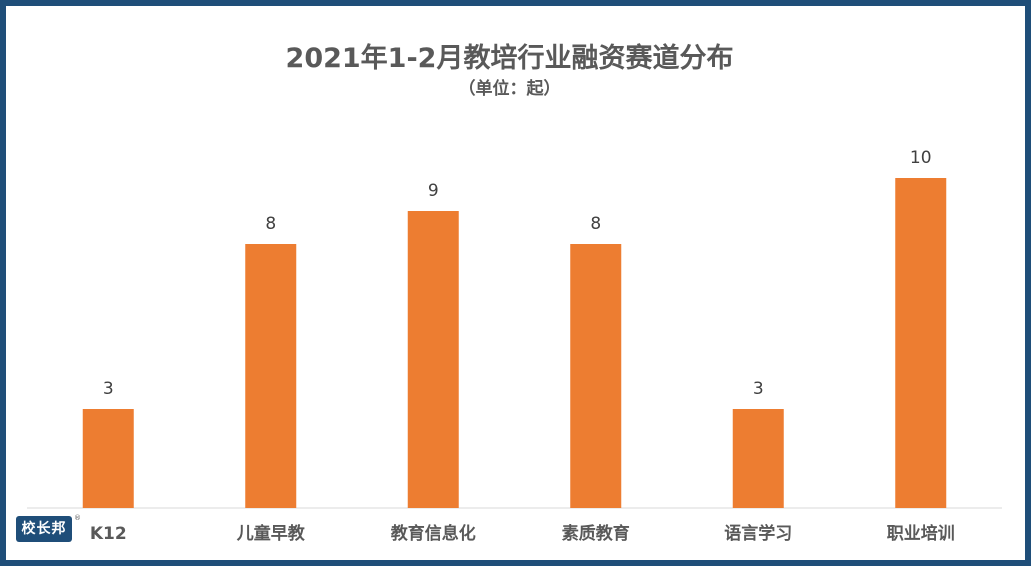 The height and width of the screenshot is (566, 1031). What do you see at coordinates (108, 389) in the screenshot?
I see `data-label-0: 3` at bounding box center [108, 389].